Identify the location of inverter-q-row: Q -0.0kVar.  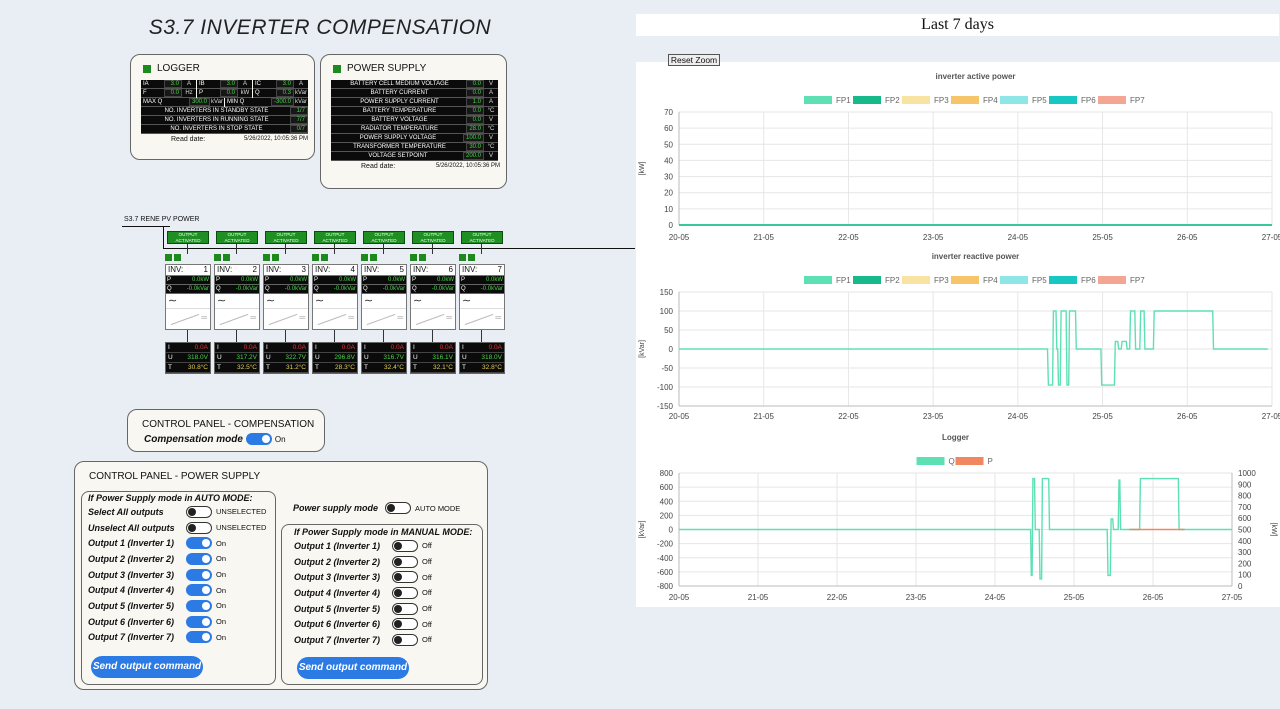
(335, 289).